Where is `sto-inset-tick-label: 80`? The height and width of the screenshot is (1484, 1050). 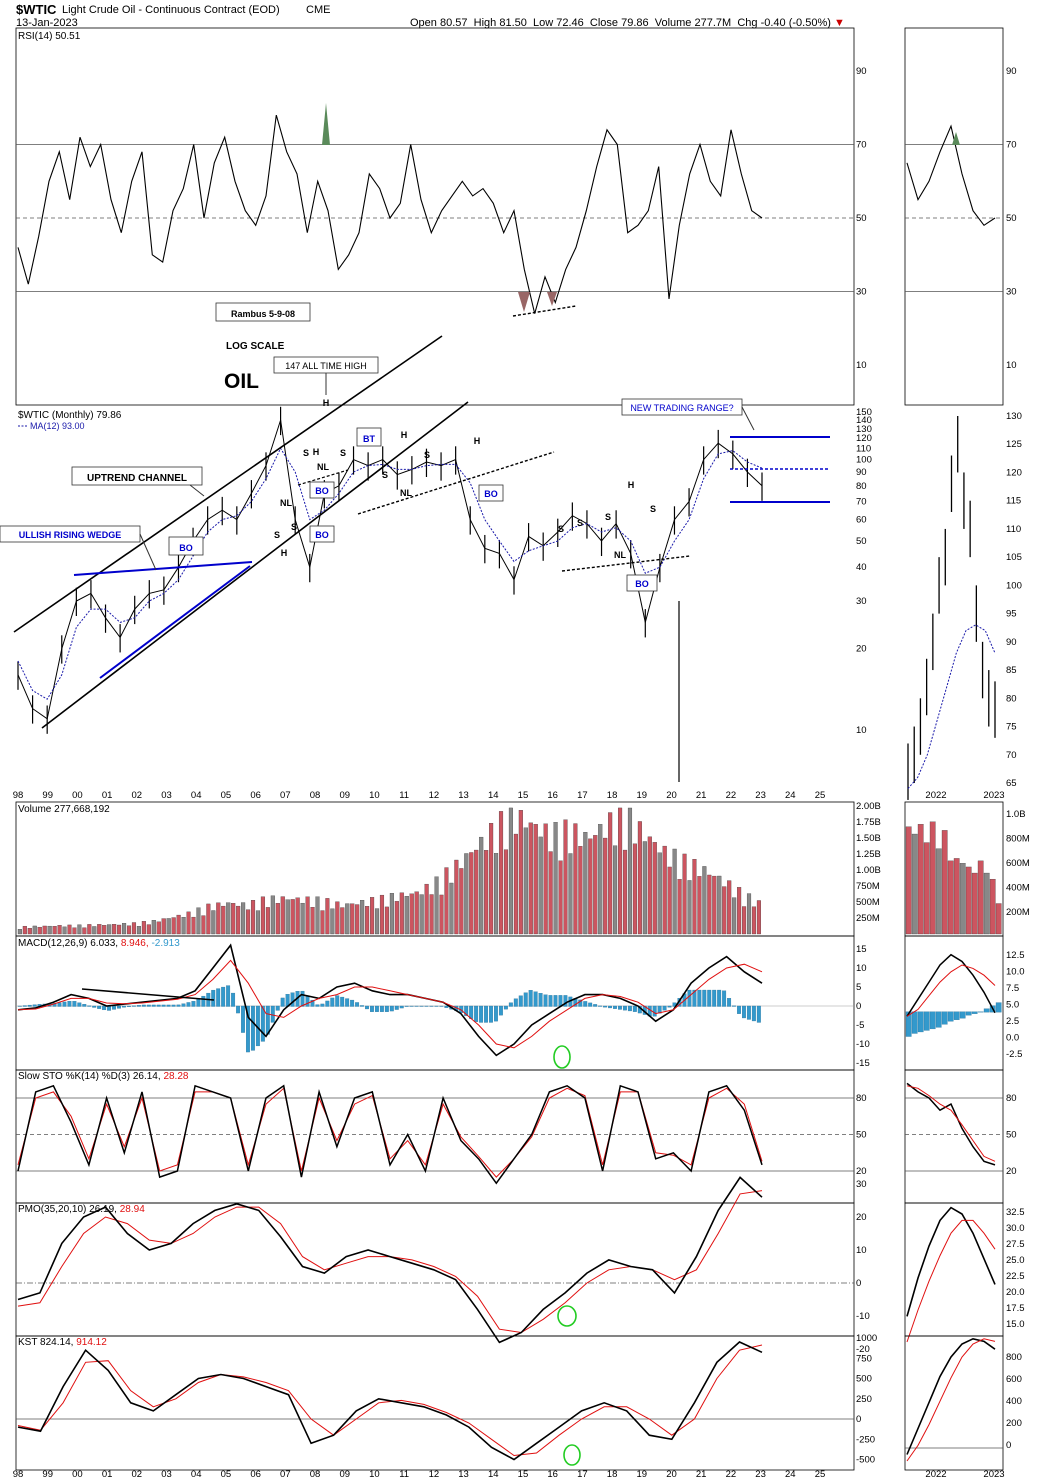 sto-inset-tick-label: 80 is located at coordinates (1011, 1098).